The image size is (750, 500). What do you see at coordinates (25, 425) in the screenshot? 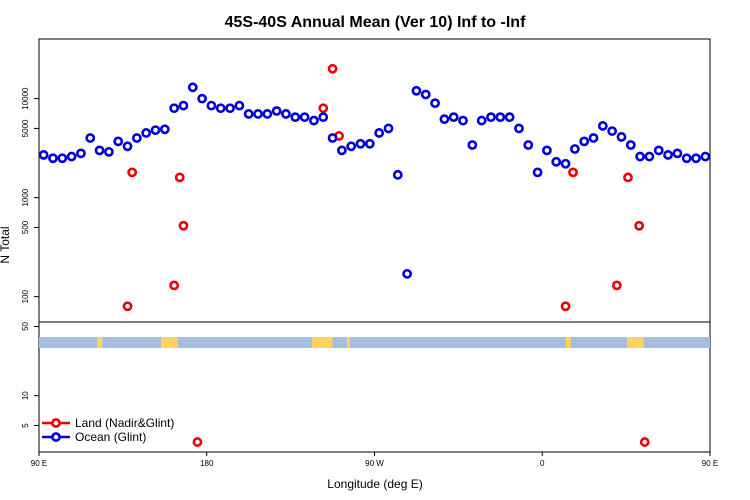
I see `y-tick-label: 5` at bounding box center [25, 425].